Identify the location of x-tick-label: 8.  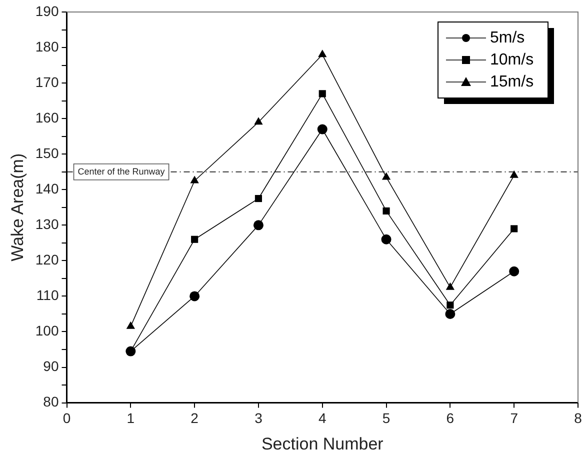
(578, 418).